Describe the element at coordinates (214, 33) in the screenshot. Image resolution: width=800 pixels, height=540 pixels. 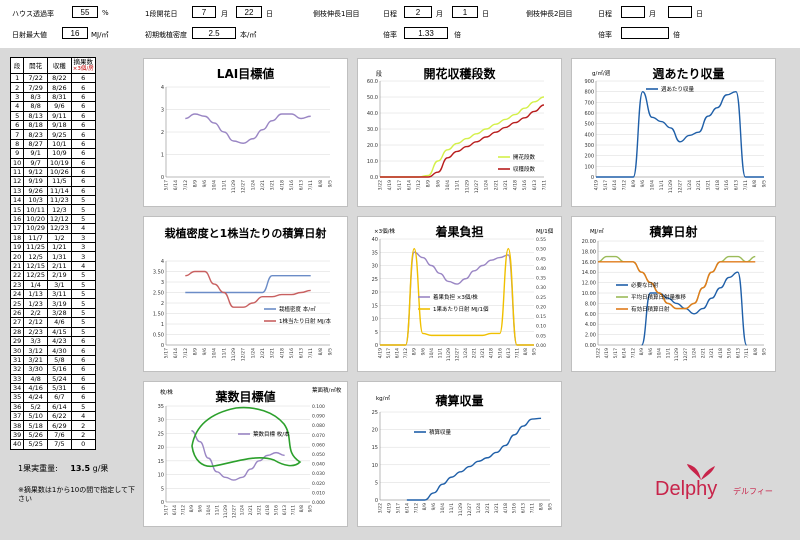
I see `initial-density-input: 2.5` at that location.